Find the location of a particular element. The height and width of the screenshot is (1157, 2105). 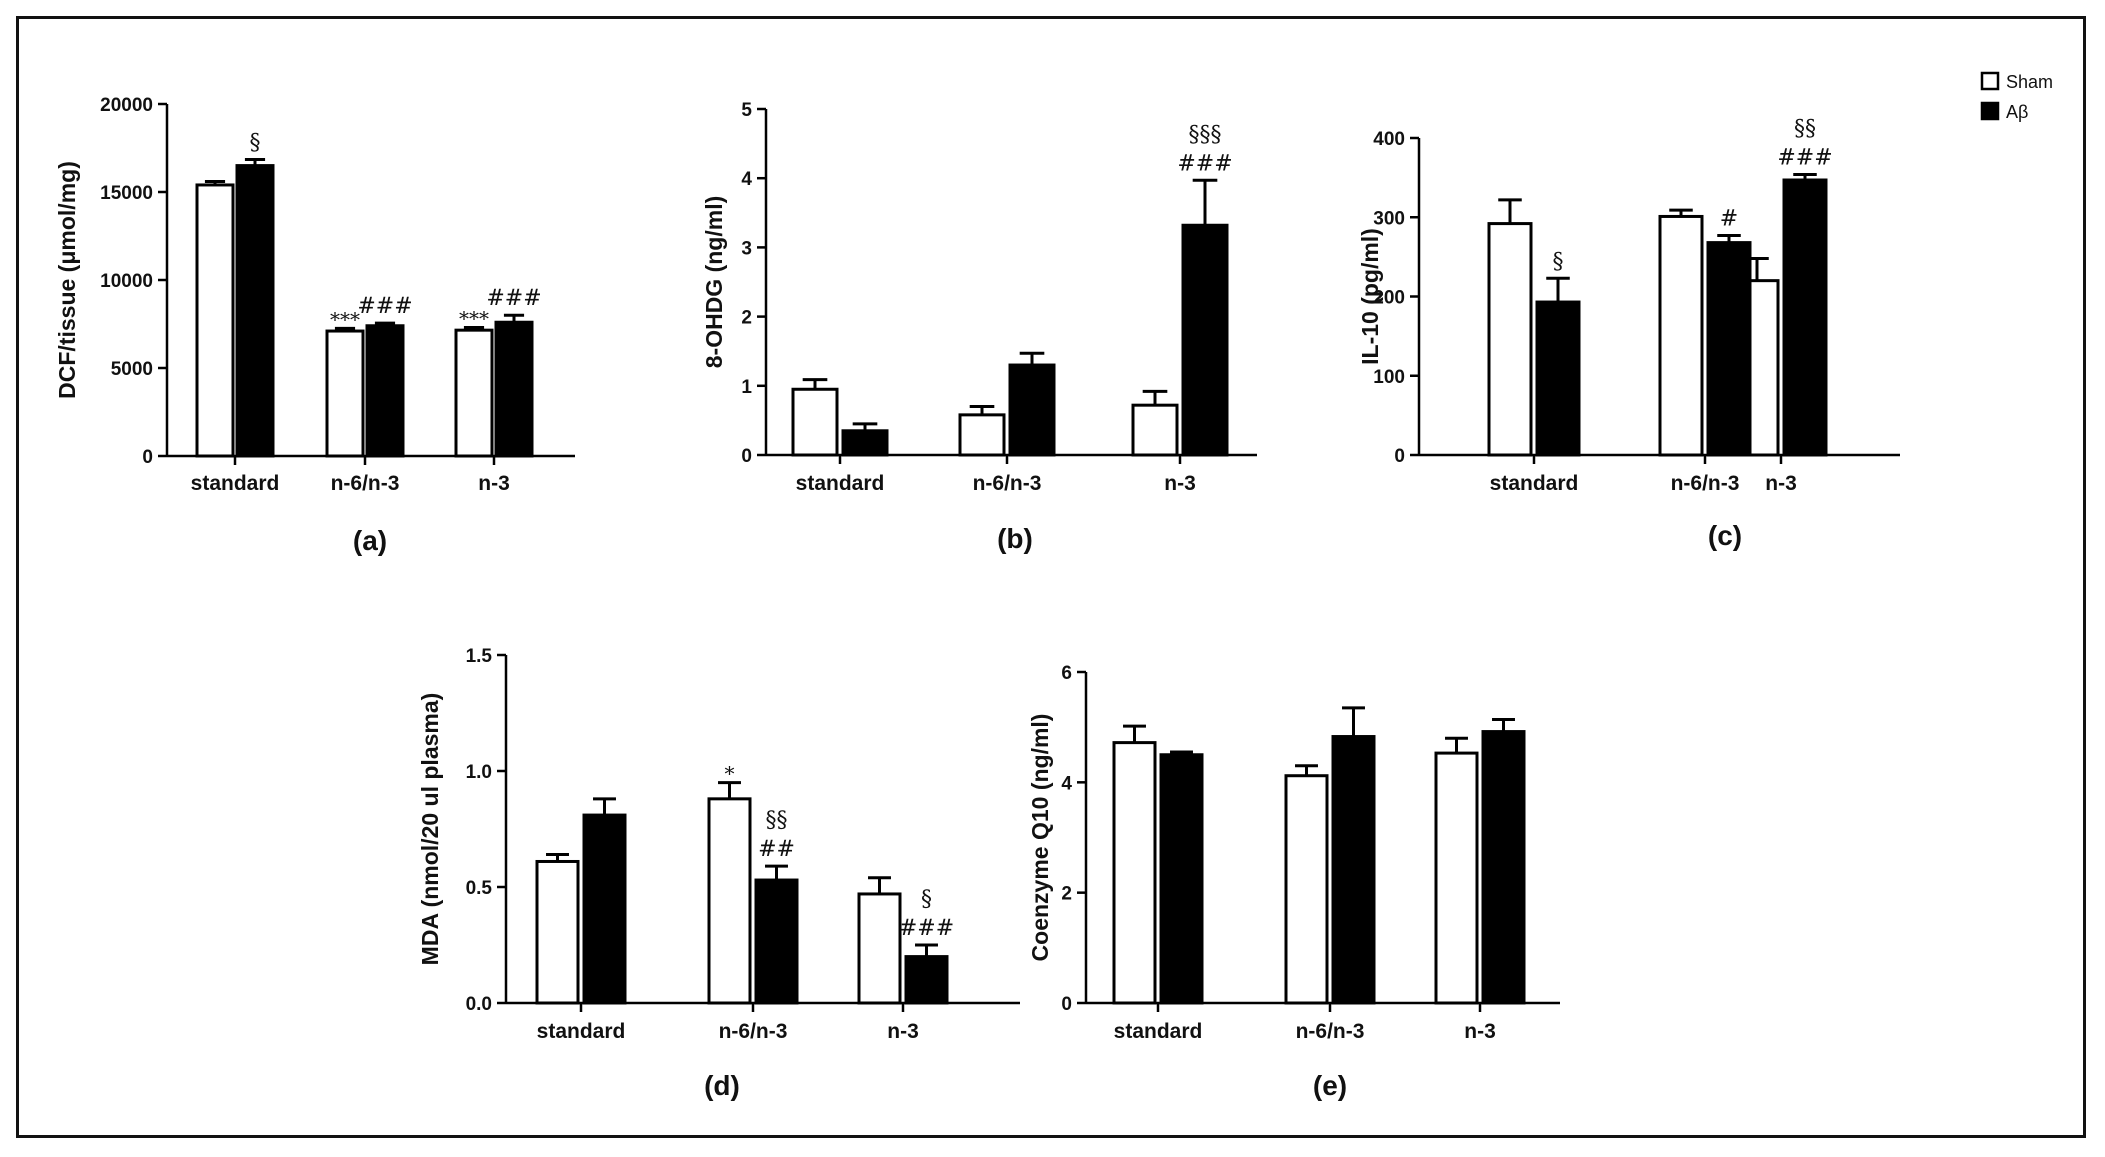

panel-b-ytick-label: 0 is located at coordinates (746, 456).